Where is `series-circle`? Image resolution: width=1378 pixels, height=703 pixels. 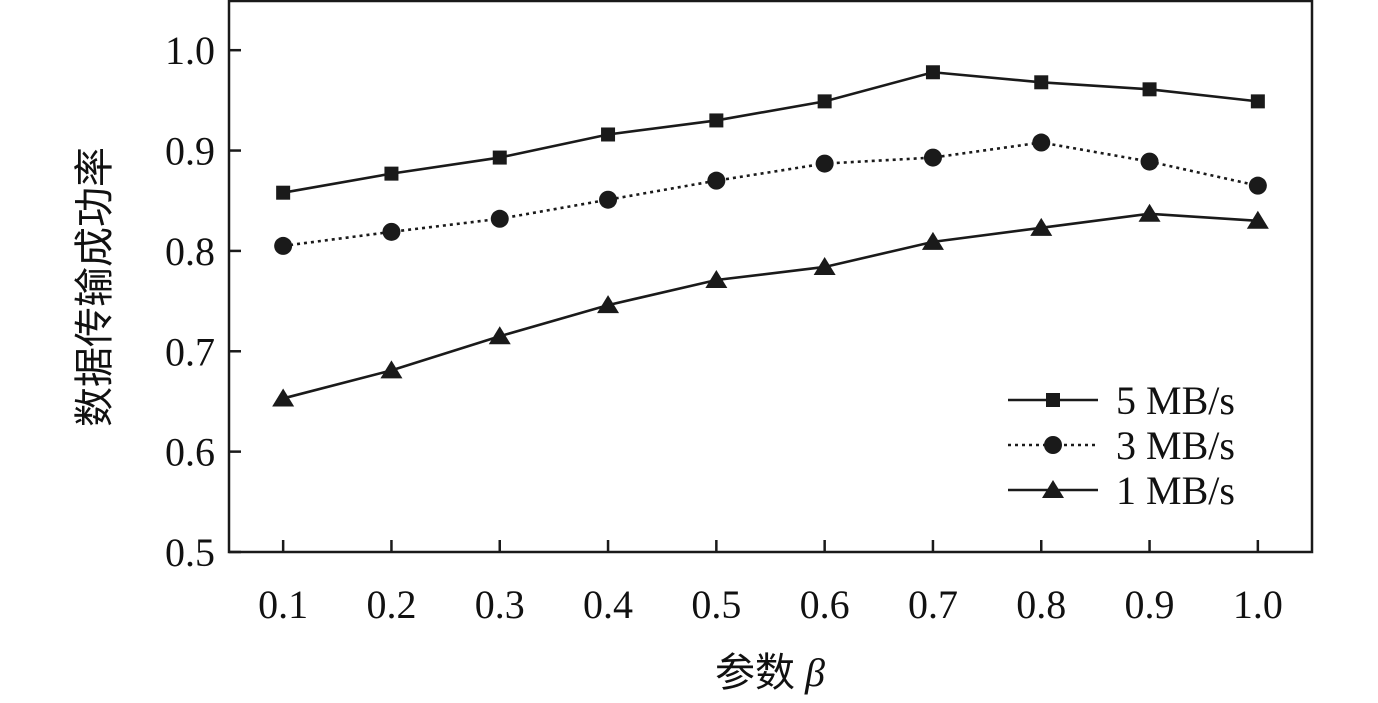 series-circle is located at coordinates (770, 194).